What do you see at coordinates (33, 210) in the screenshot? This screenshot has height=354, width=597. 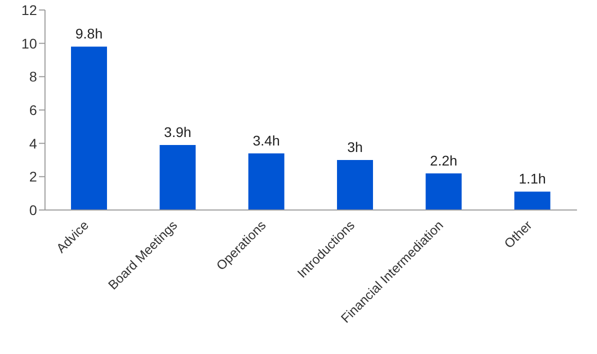 I see `y-tick-label: 0` at bounding box center [33, 210].